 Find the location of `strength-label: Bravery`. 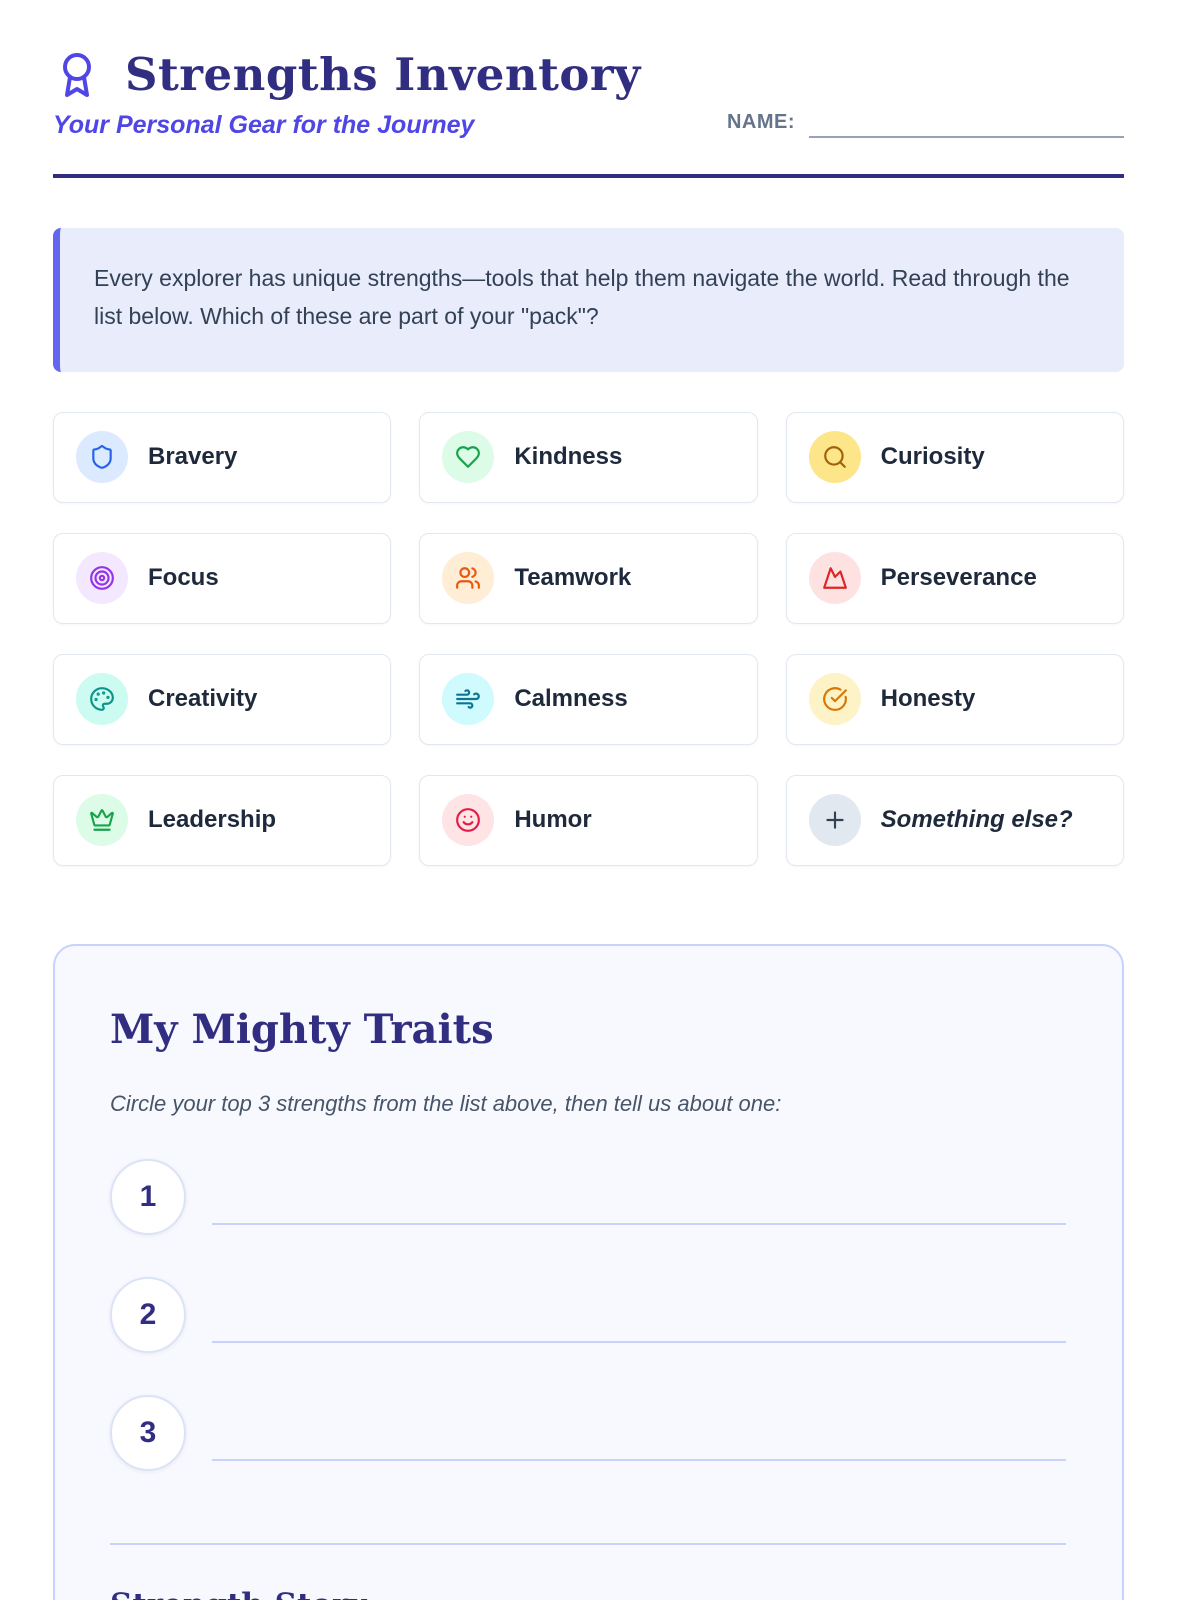

strength-label: Bravery is located at coordinates (193, 457).